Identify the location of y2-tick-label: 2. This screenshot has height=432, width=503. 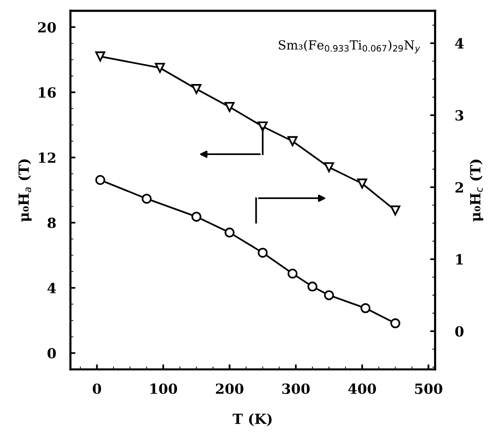
(459, 187).